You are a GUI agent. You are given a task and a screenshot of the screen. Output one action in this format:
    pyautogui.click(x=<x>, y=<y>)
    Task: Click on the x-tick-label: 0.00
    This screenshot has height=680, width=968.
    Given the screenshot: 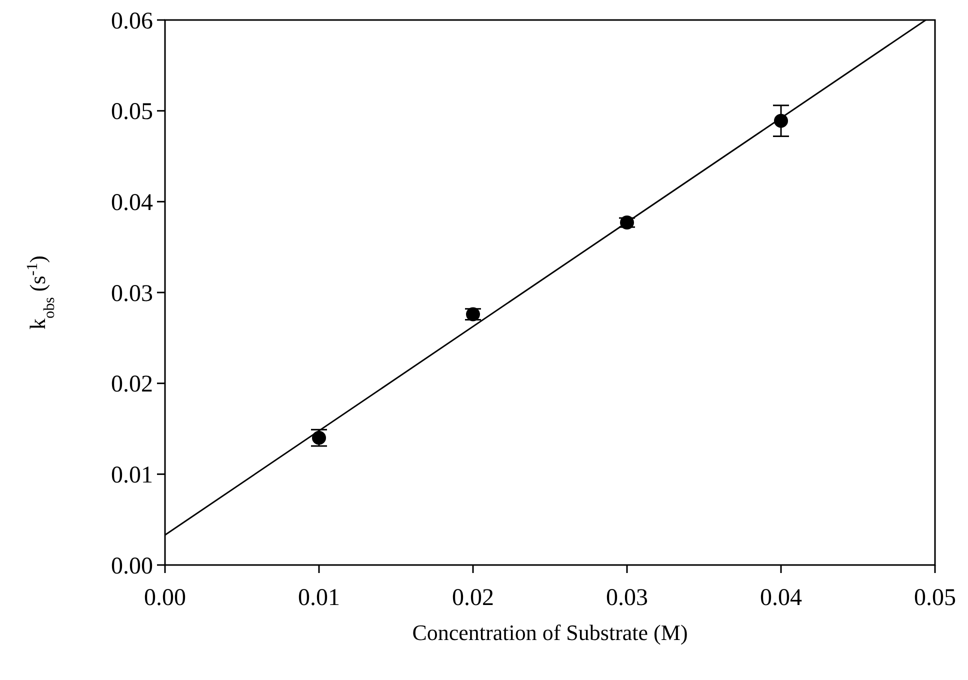 What is the action you would take?
    pyautogui.click(x=165, y=598)
    